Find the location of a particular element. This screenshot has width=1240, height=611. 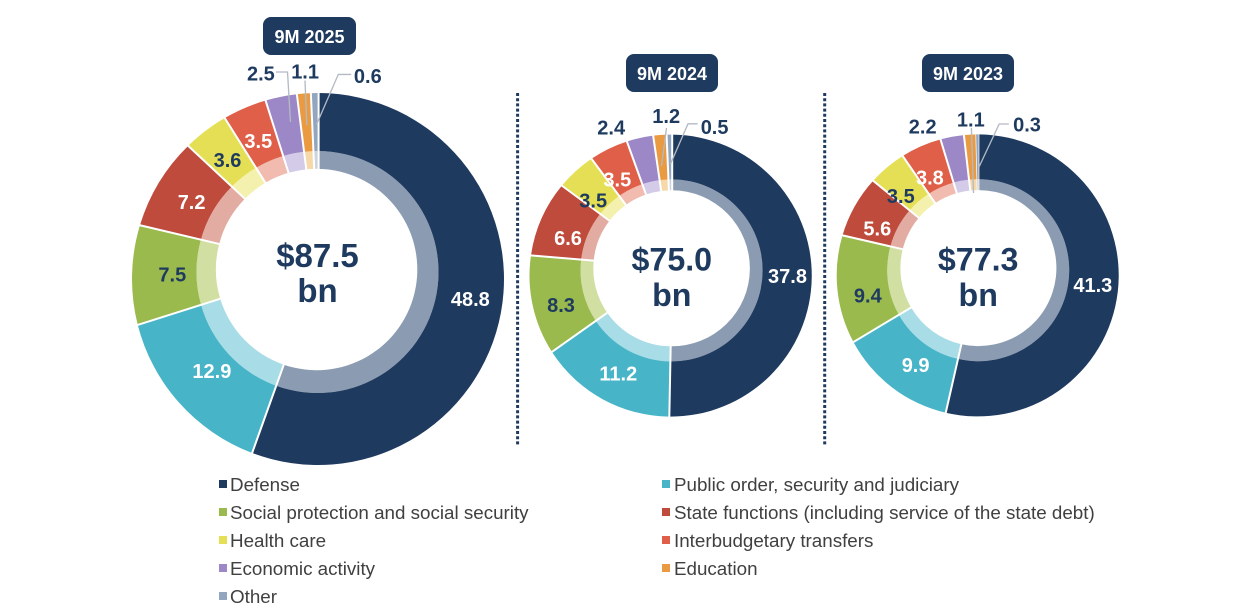

svg-text: $87.5 is located at coordinates (317, 255).